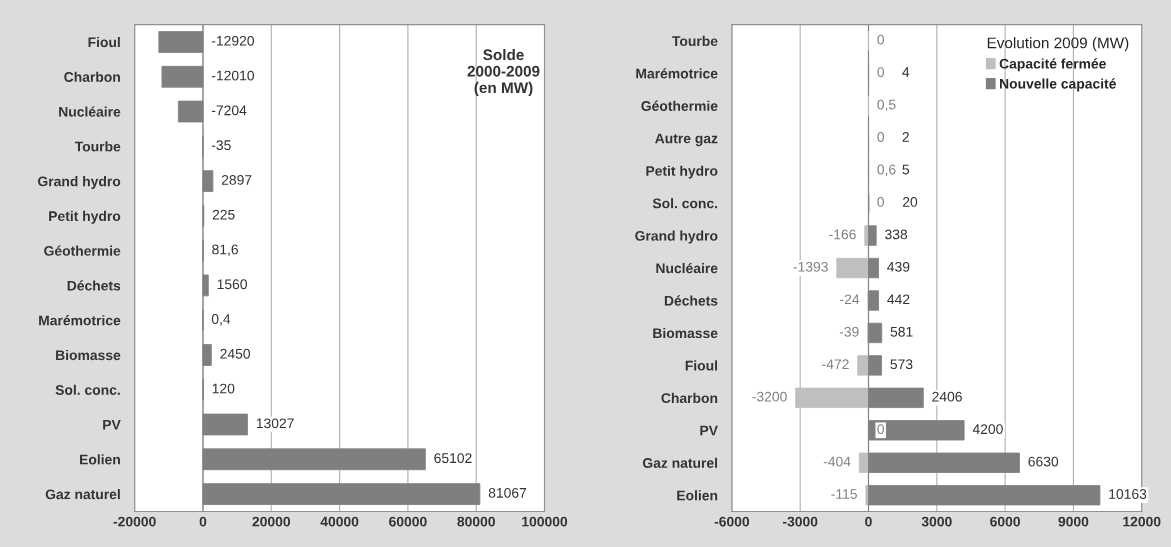 This screenshot has height=547, width=1171. I want to click on data-label: 5, so click(906, 169).